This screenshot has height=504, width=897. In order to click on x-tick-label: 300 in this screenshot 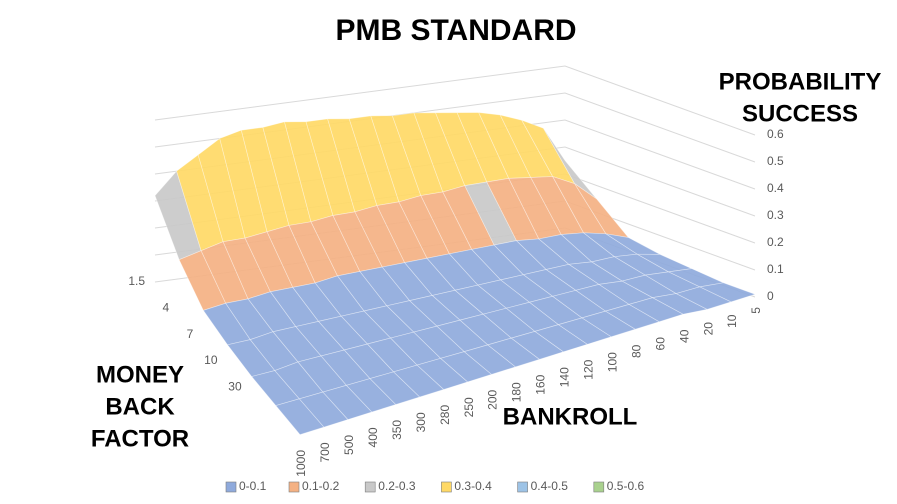, I will do `click(421, 422)`.